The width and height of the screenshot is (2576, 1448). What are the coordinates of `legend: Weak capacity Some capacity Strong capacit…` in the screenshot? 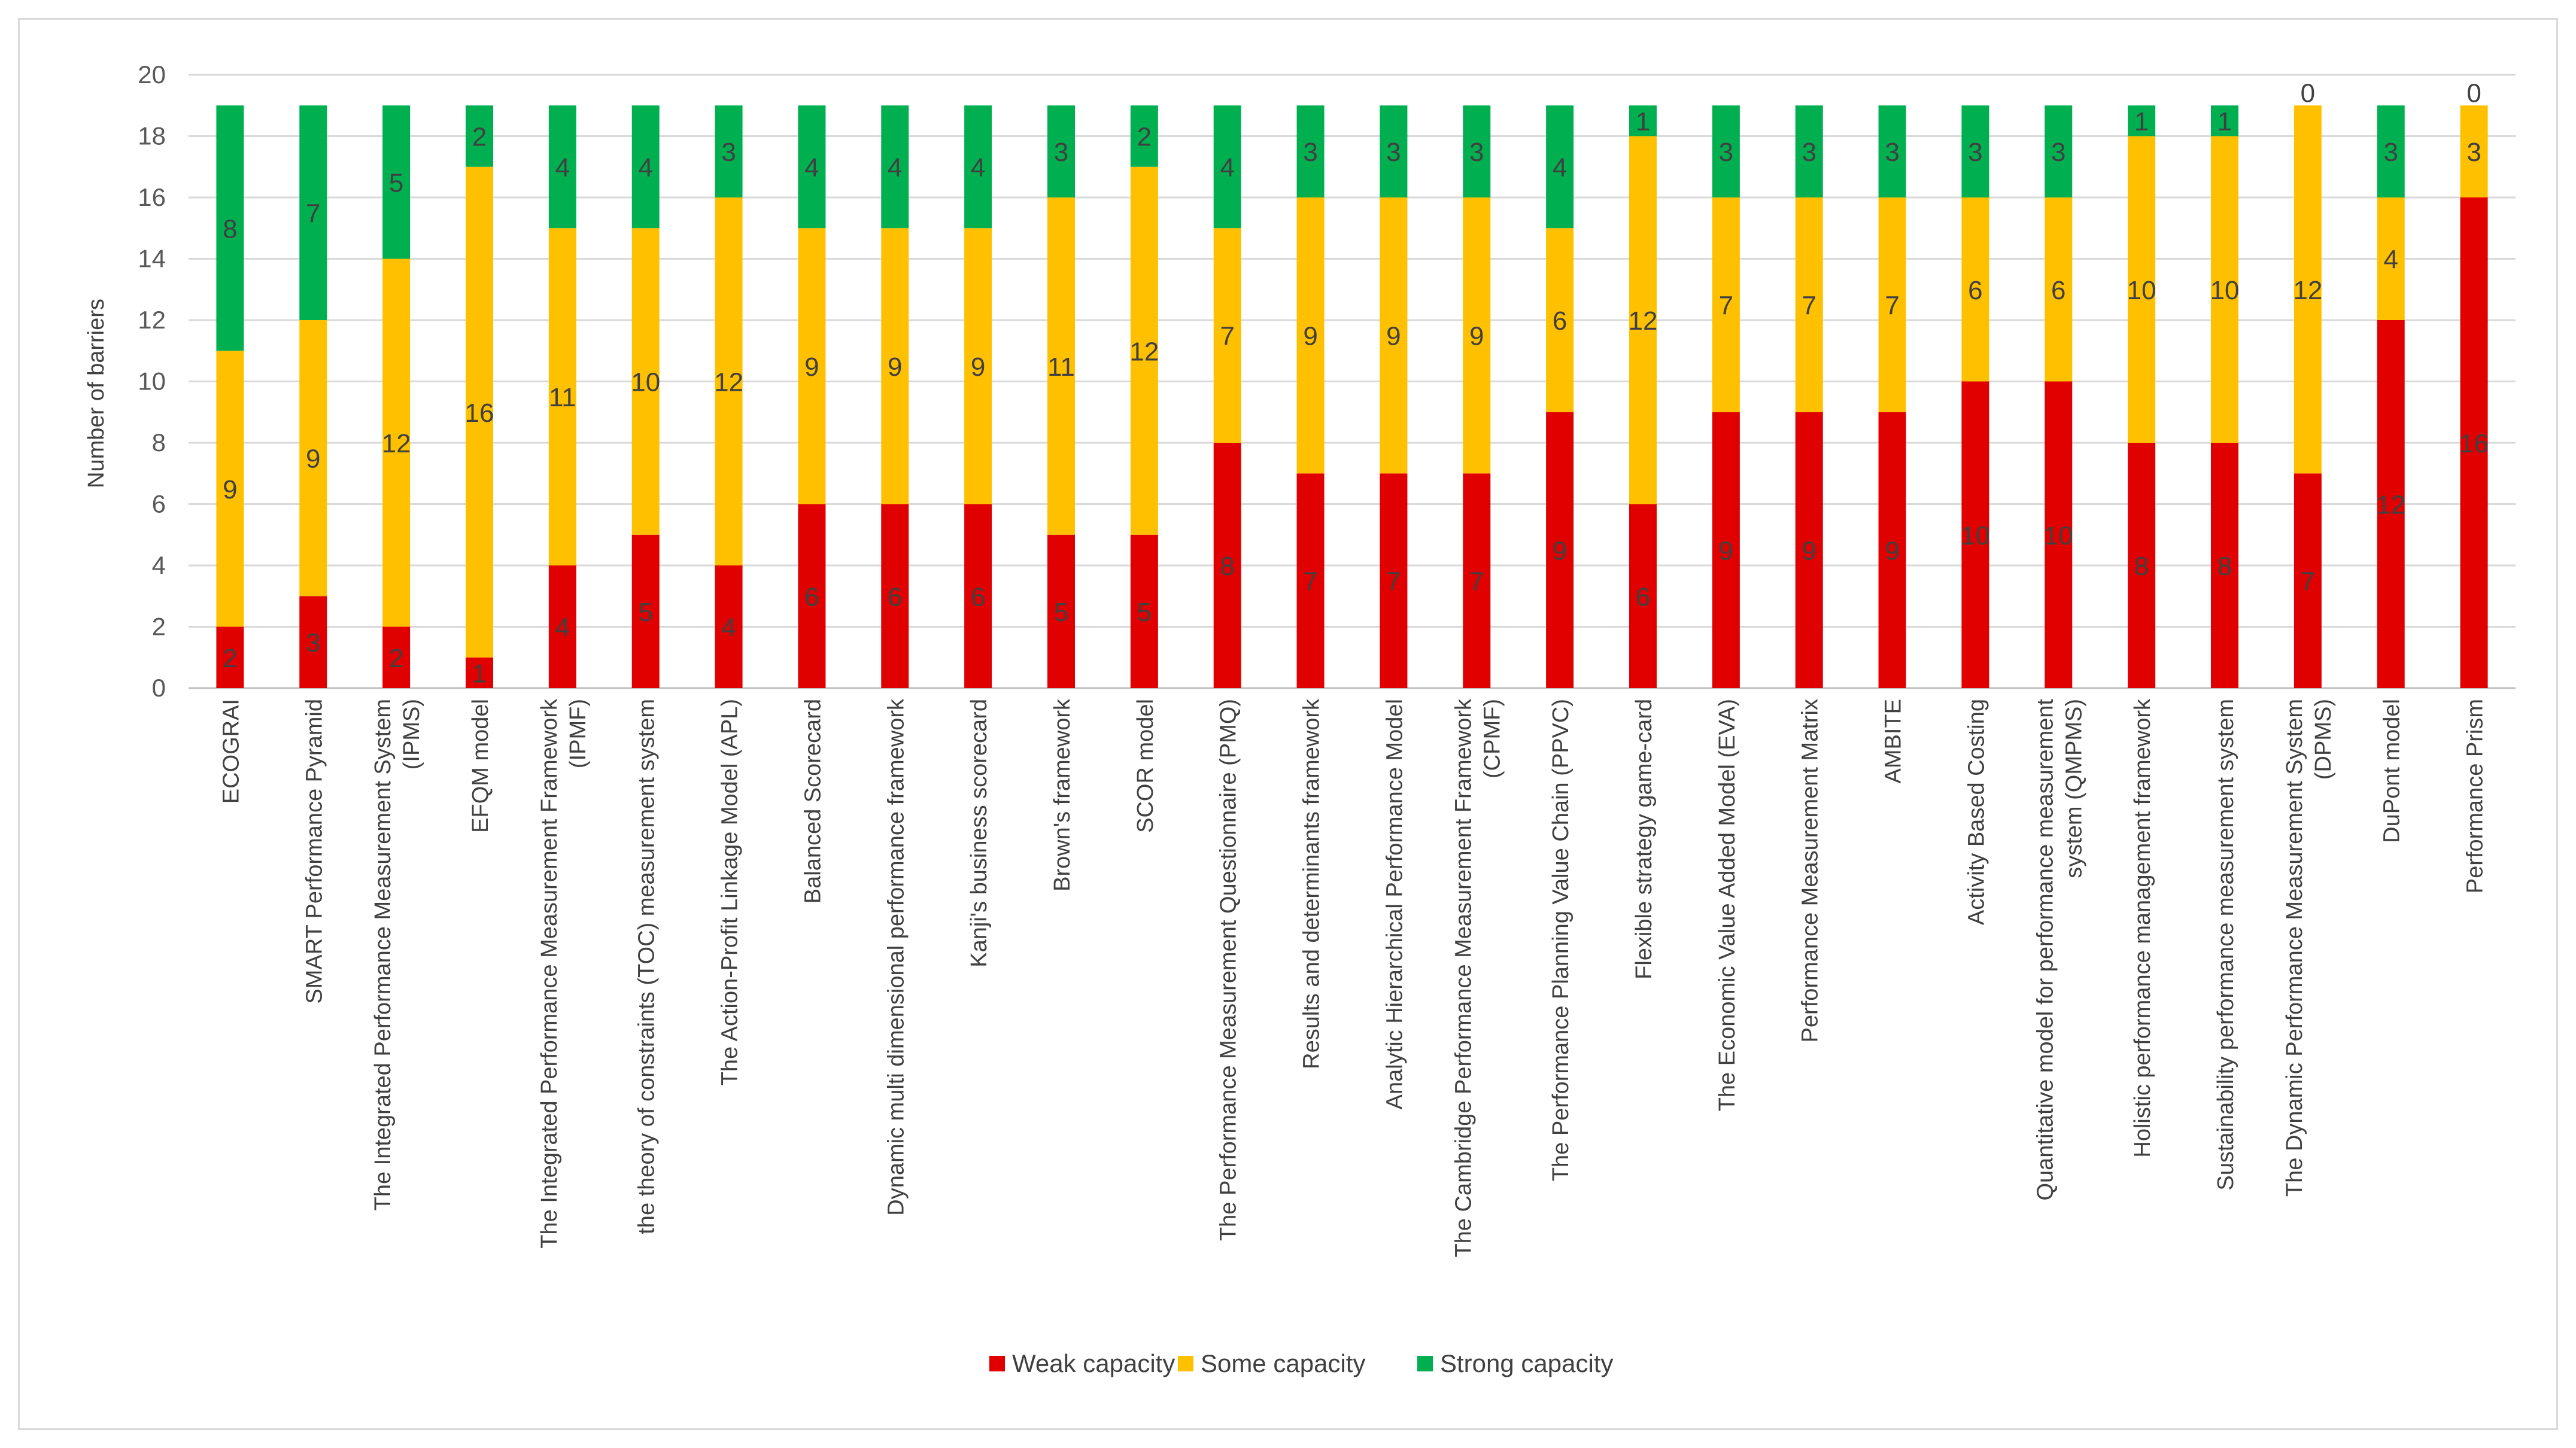 It's located at (1301, 1363).